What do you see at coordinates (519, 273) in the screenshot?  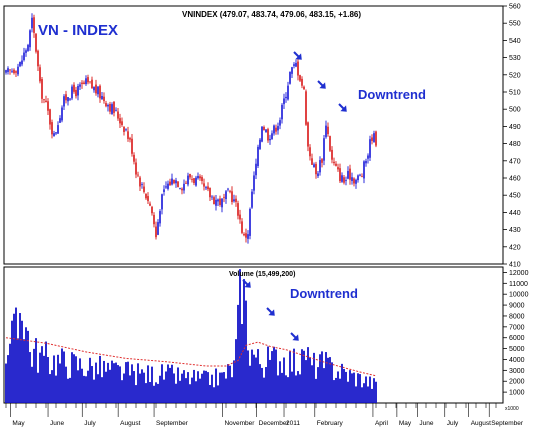 I see `volume-tick-label: 12000` at bounding box center [519, 273].